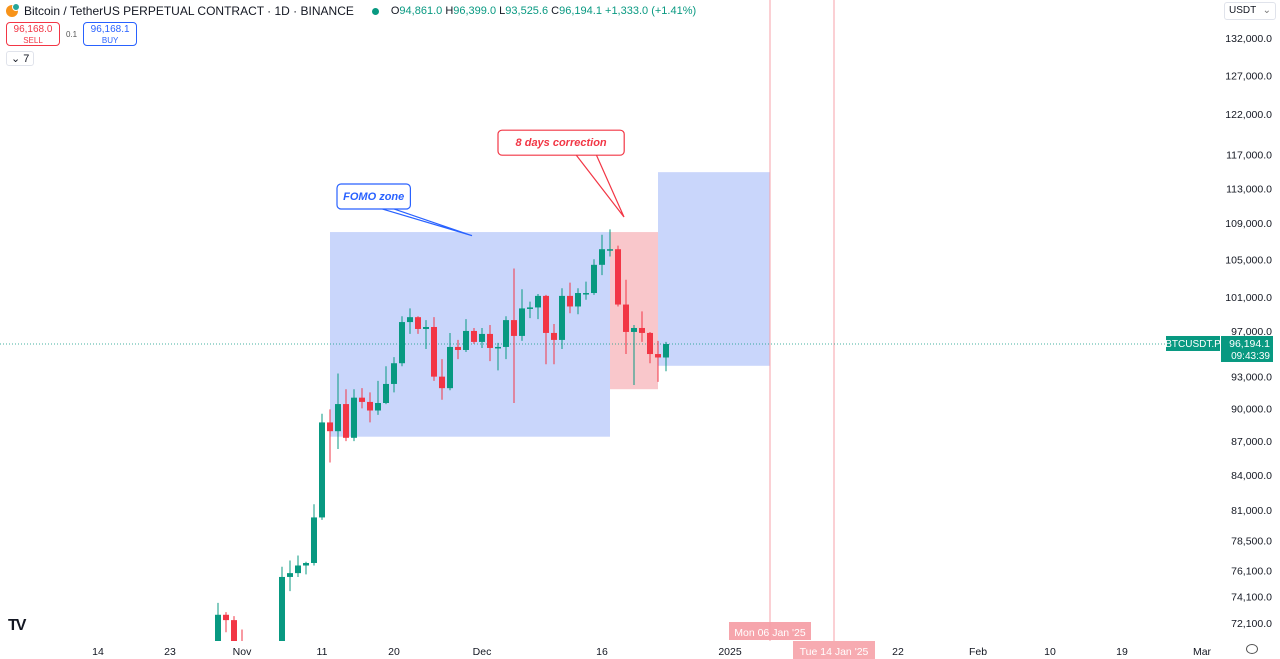  I want to click on y-tick-label: 109,000.0, so click(1248, 224).